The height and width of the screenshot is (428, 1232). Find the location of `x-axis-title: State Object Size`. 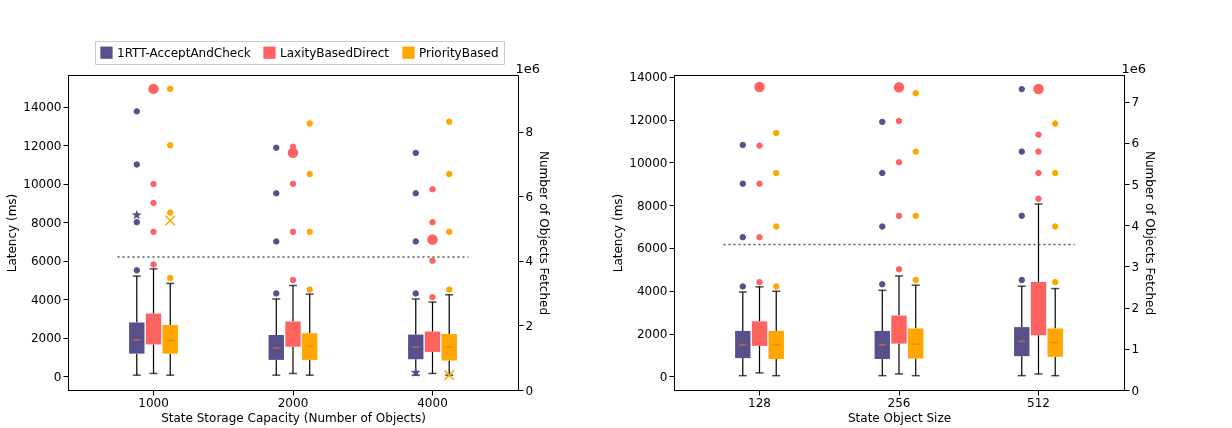

x-axis-title: State Object Size is located at coordinates (899, 417).